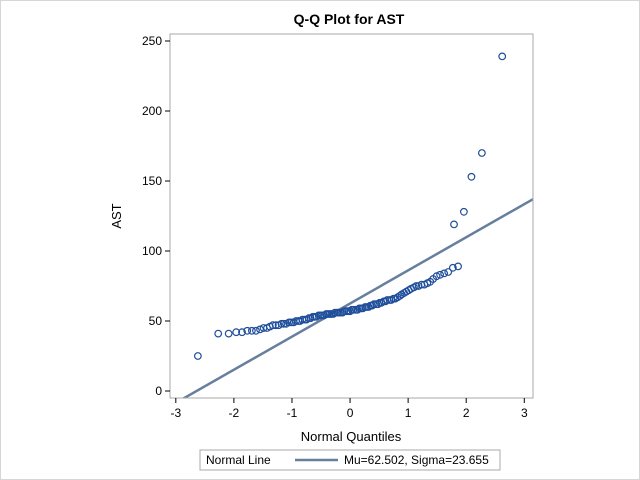 The image size is (640, 480). What do you see at coordinates (351, 436) in the screenshot?
I see `x-axis-title: Normal Quantiles` at bounding box center [351, 436].